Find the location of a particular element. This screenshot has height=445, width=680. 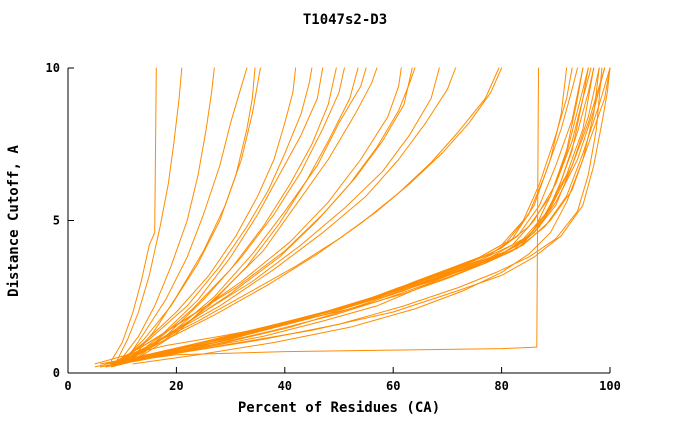

x-tick-label: 40 is located at coordinates (285, 386).